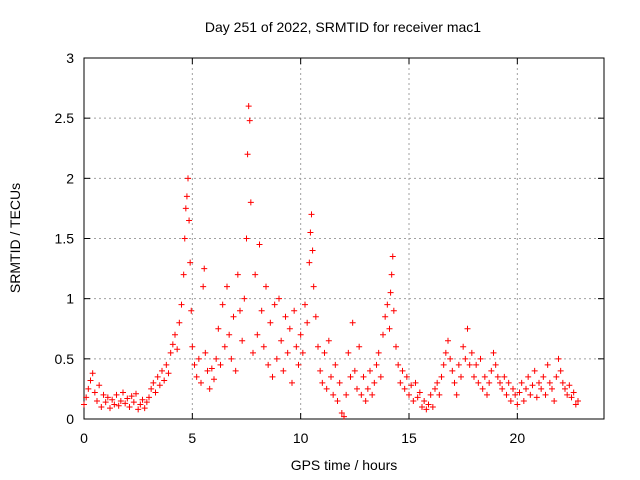 The width and height of the screenshot is (640, 480). What do you see at coordinates (65, 239) in the screenshot?
I see `y-tick-label: 1.5` at bounding box center [65, 239].